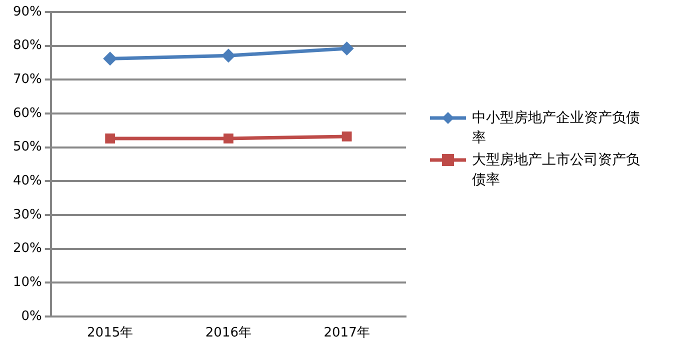 The height and width of the screenshot is (352, 695). What do you see at coordinates (27, 248) in the screenshot?
I see `y-tick-label: 20%` at bounding box center [27, 248].